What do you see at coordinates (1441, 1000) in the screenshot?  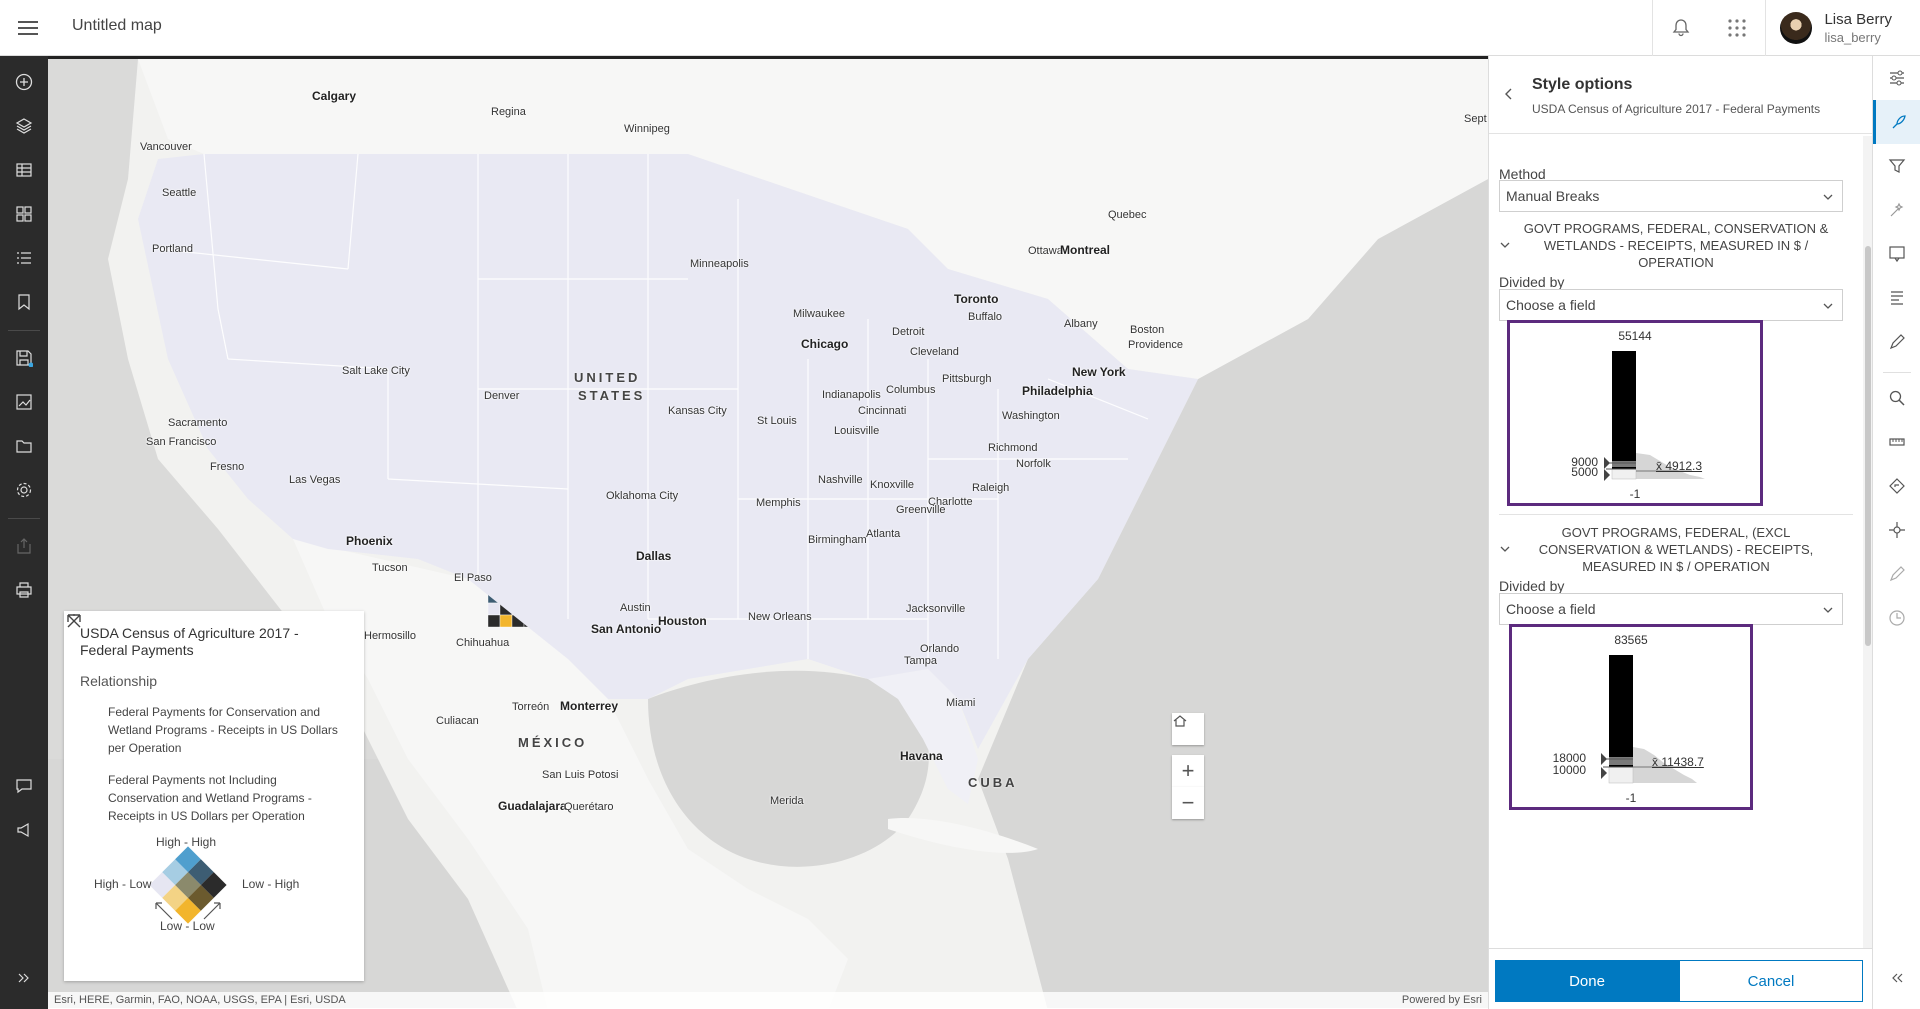 I see `powered-by: Powered by Esri` at bounding box center [1441, 1000].